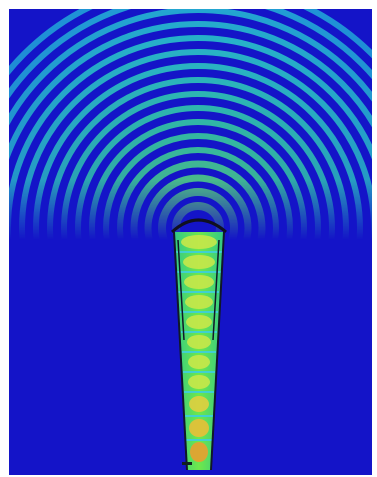 Image resolution: width=377 pixels, height=477 pixels. I want to click on source-marker, so click(187, 463).